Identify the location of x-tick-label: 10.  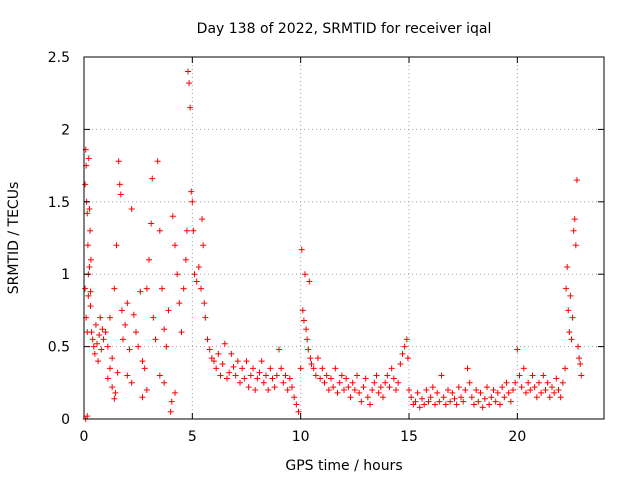
(301, 437).